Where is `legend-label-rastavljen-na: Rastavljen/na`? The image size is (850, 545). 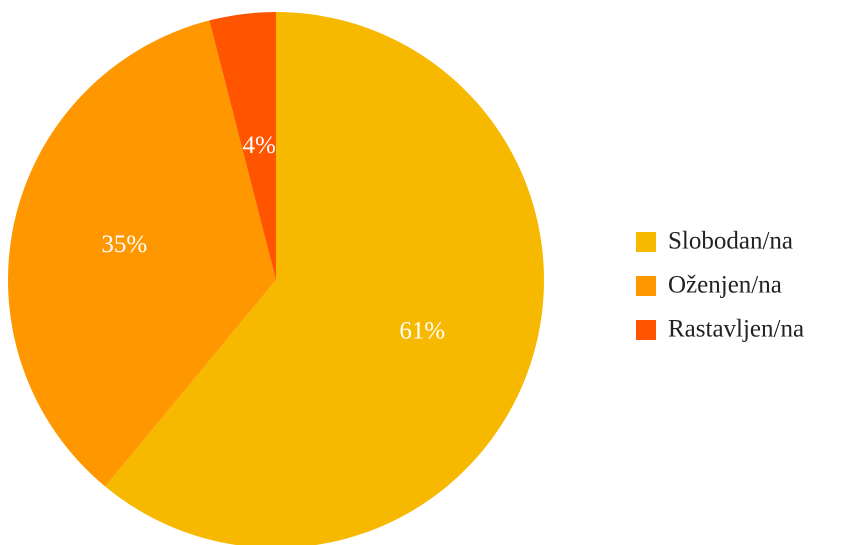
legend-label-rastavljen-na: Rastavljen/na is located at coordinates (736, 329).